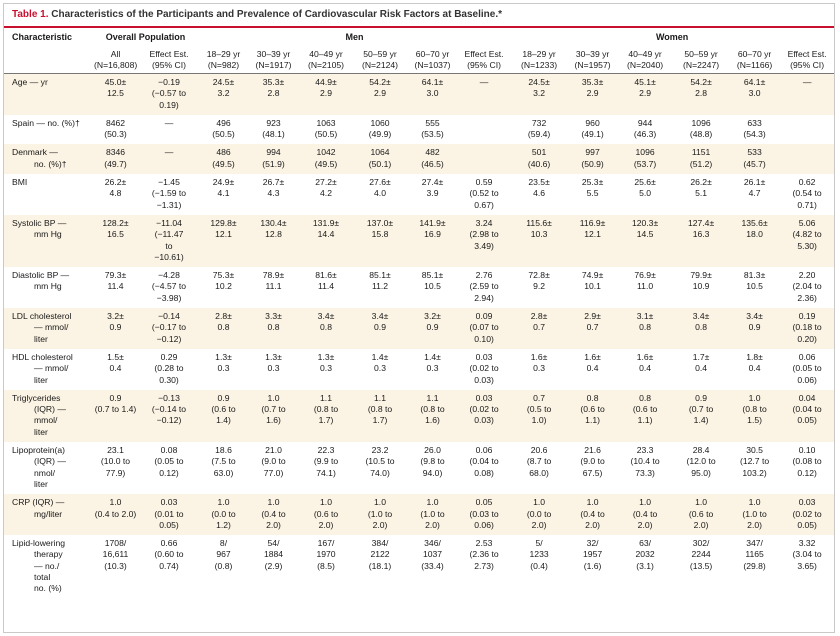  I want to click on cell-line: 0.62, so click(807, 182).